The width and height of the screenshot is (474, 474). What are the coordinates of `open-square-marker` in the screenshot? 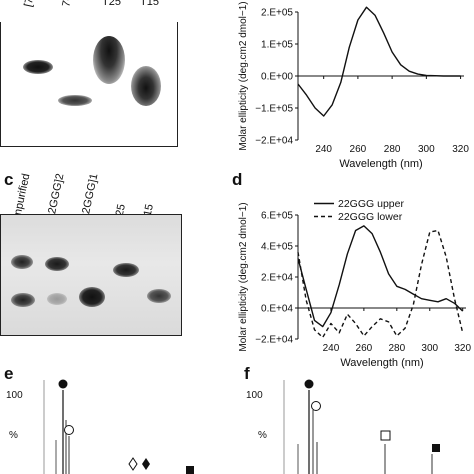 It's located at (385, 435).